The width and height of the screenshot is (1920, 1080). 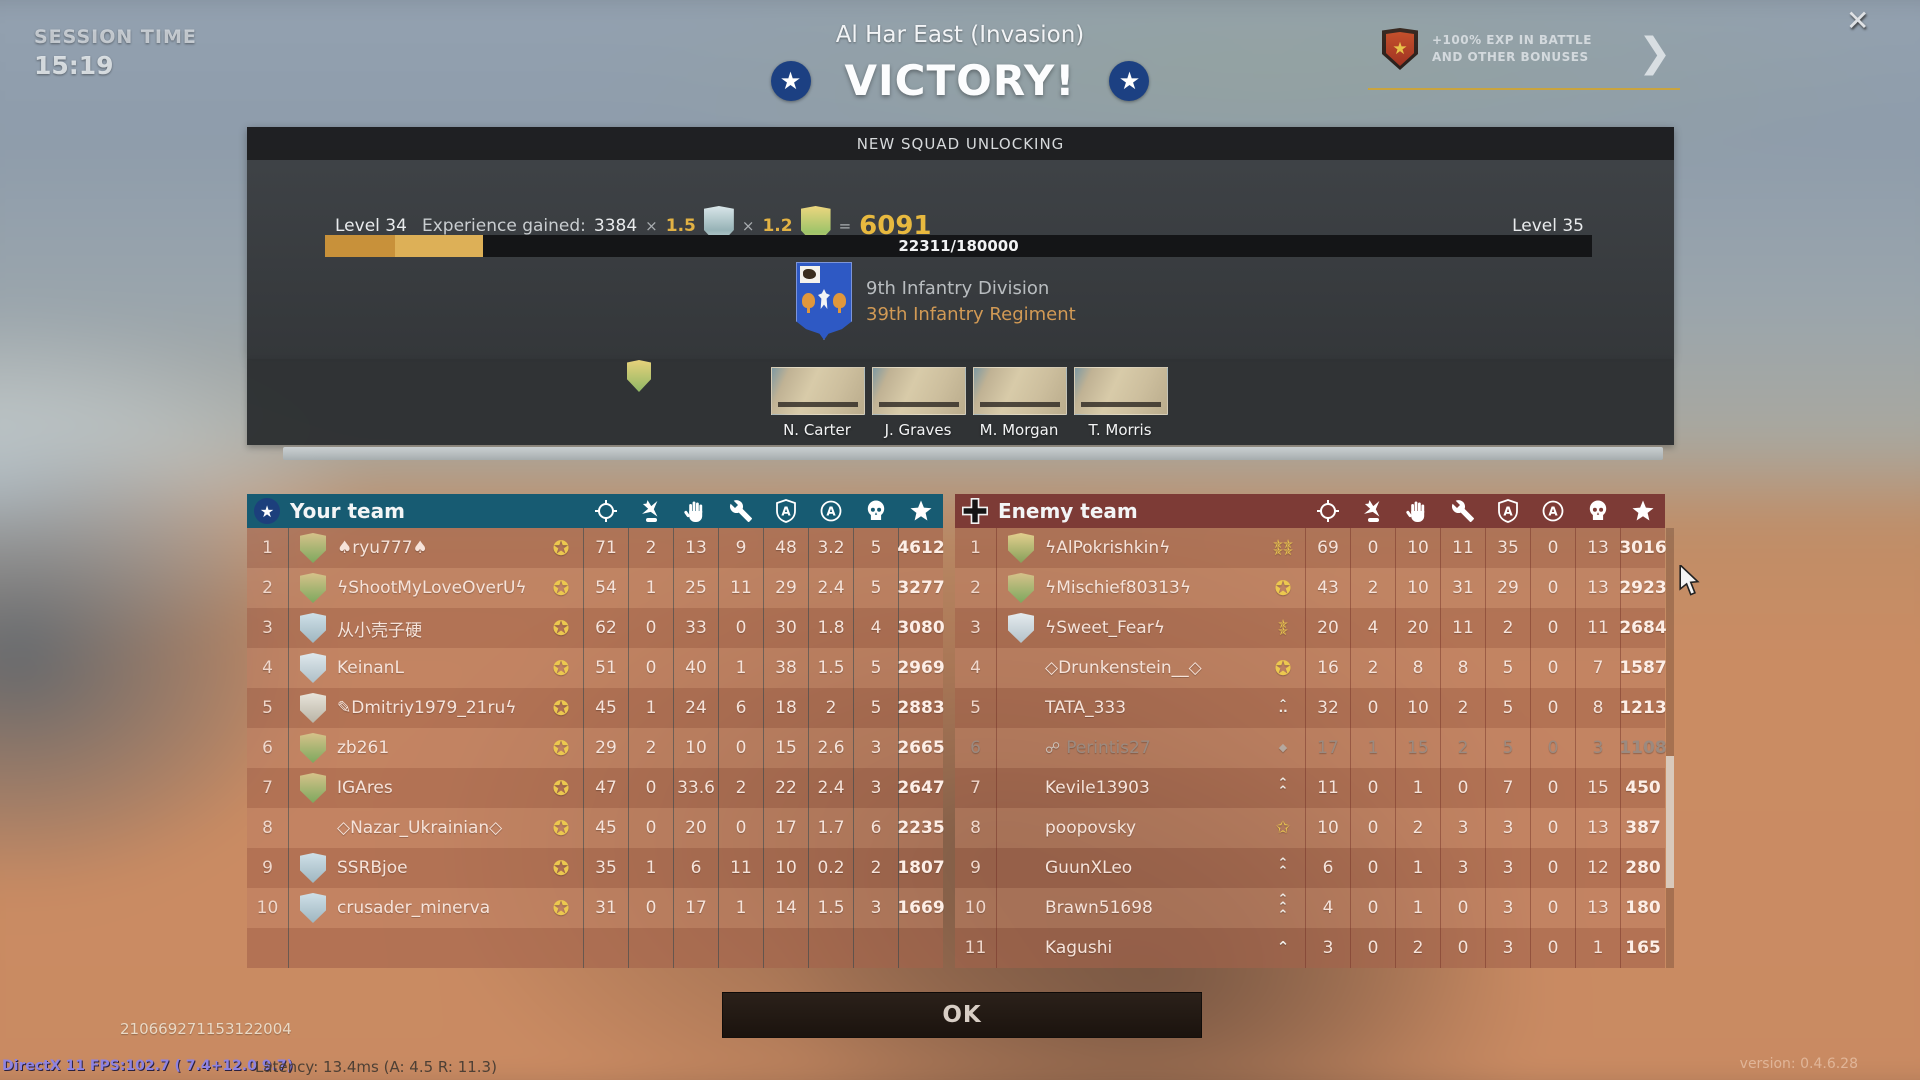 I want to click on table-row: 9 ☍ GuunXLeo ⌃ ⌃ 6 0 1 3 3 0 12 280, so click(x=1310, y=868).